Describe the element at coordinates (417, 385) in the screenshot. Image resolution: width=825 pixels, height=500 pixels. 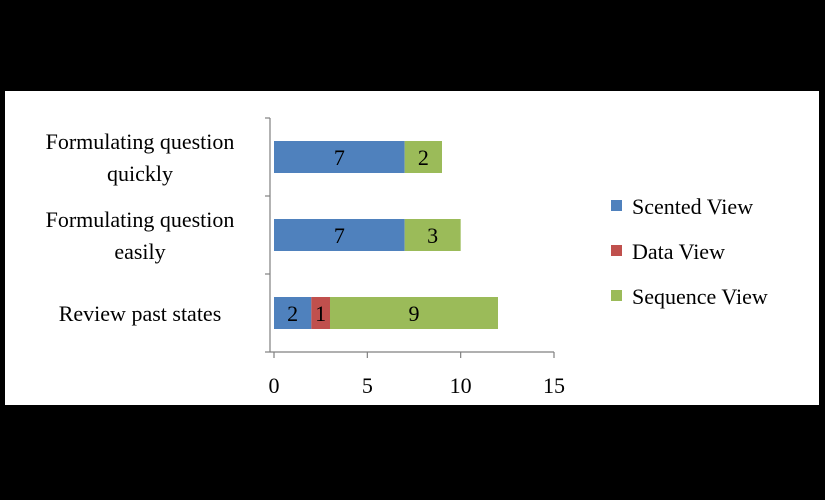
I see `x-tick-labels: 0 5 10 15` at that location.